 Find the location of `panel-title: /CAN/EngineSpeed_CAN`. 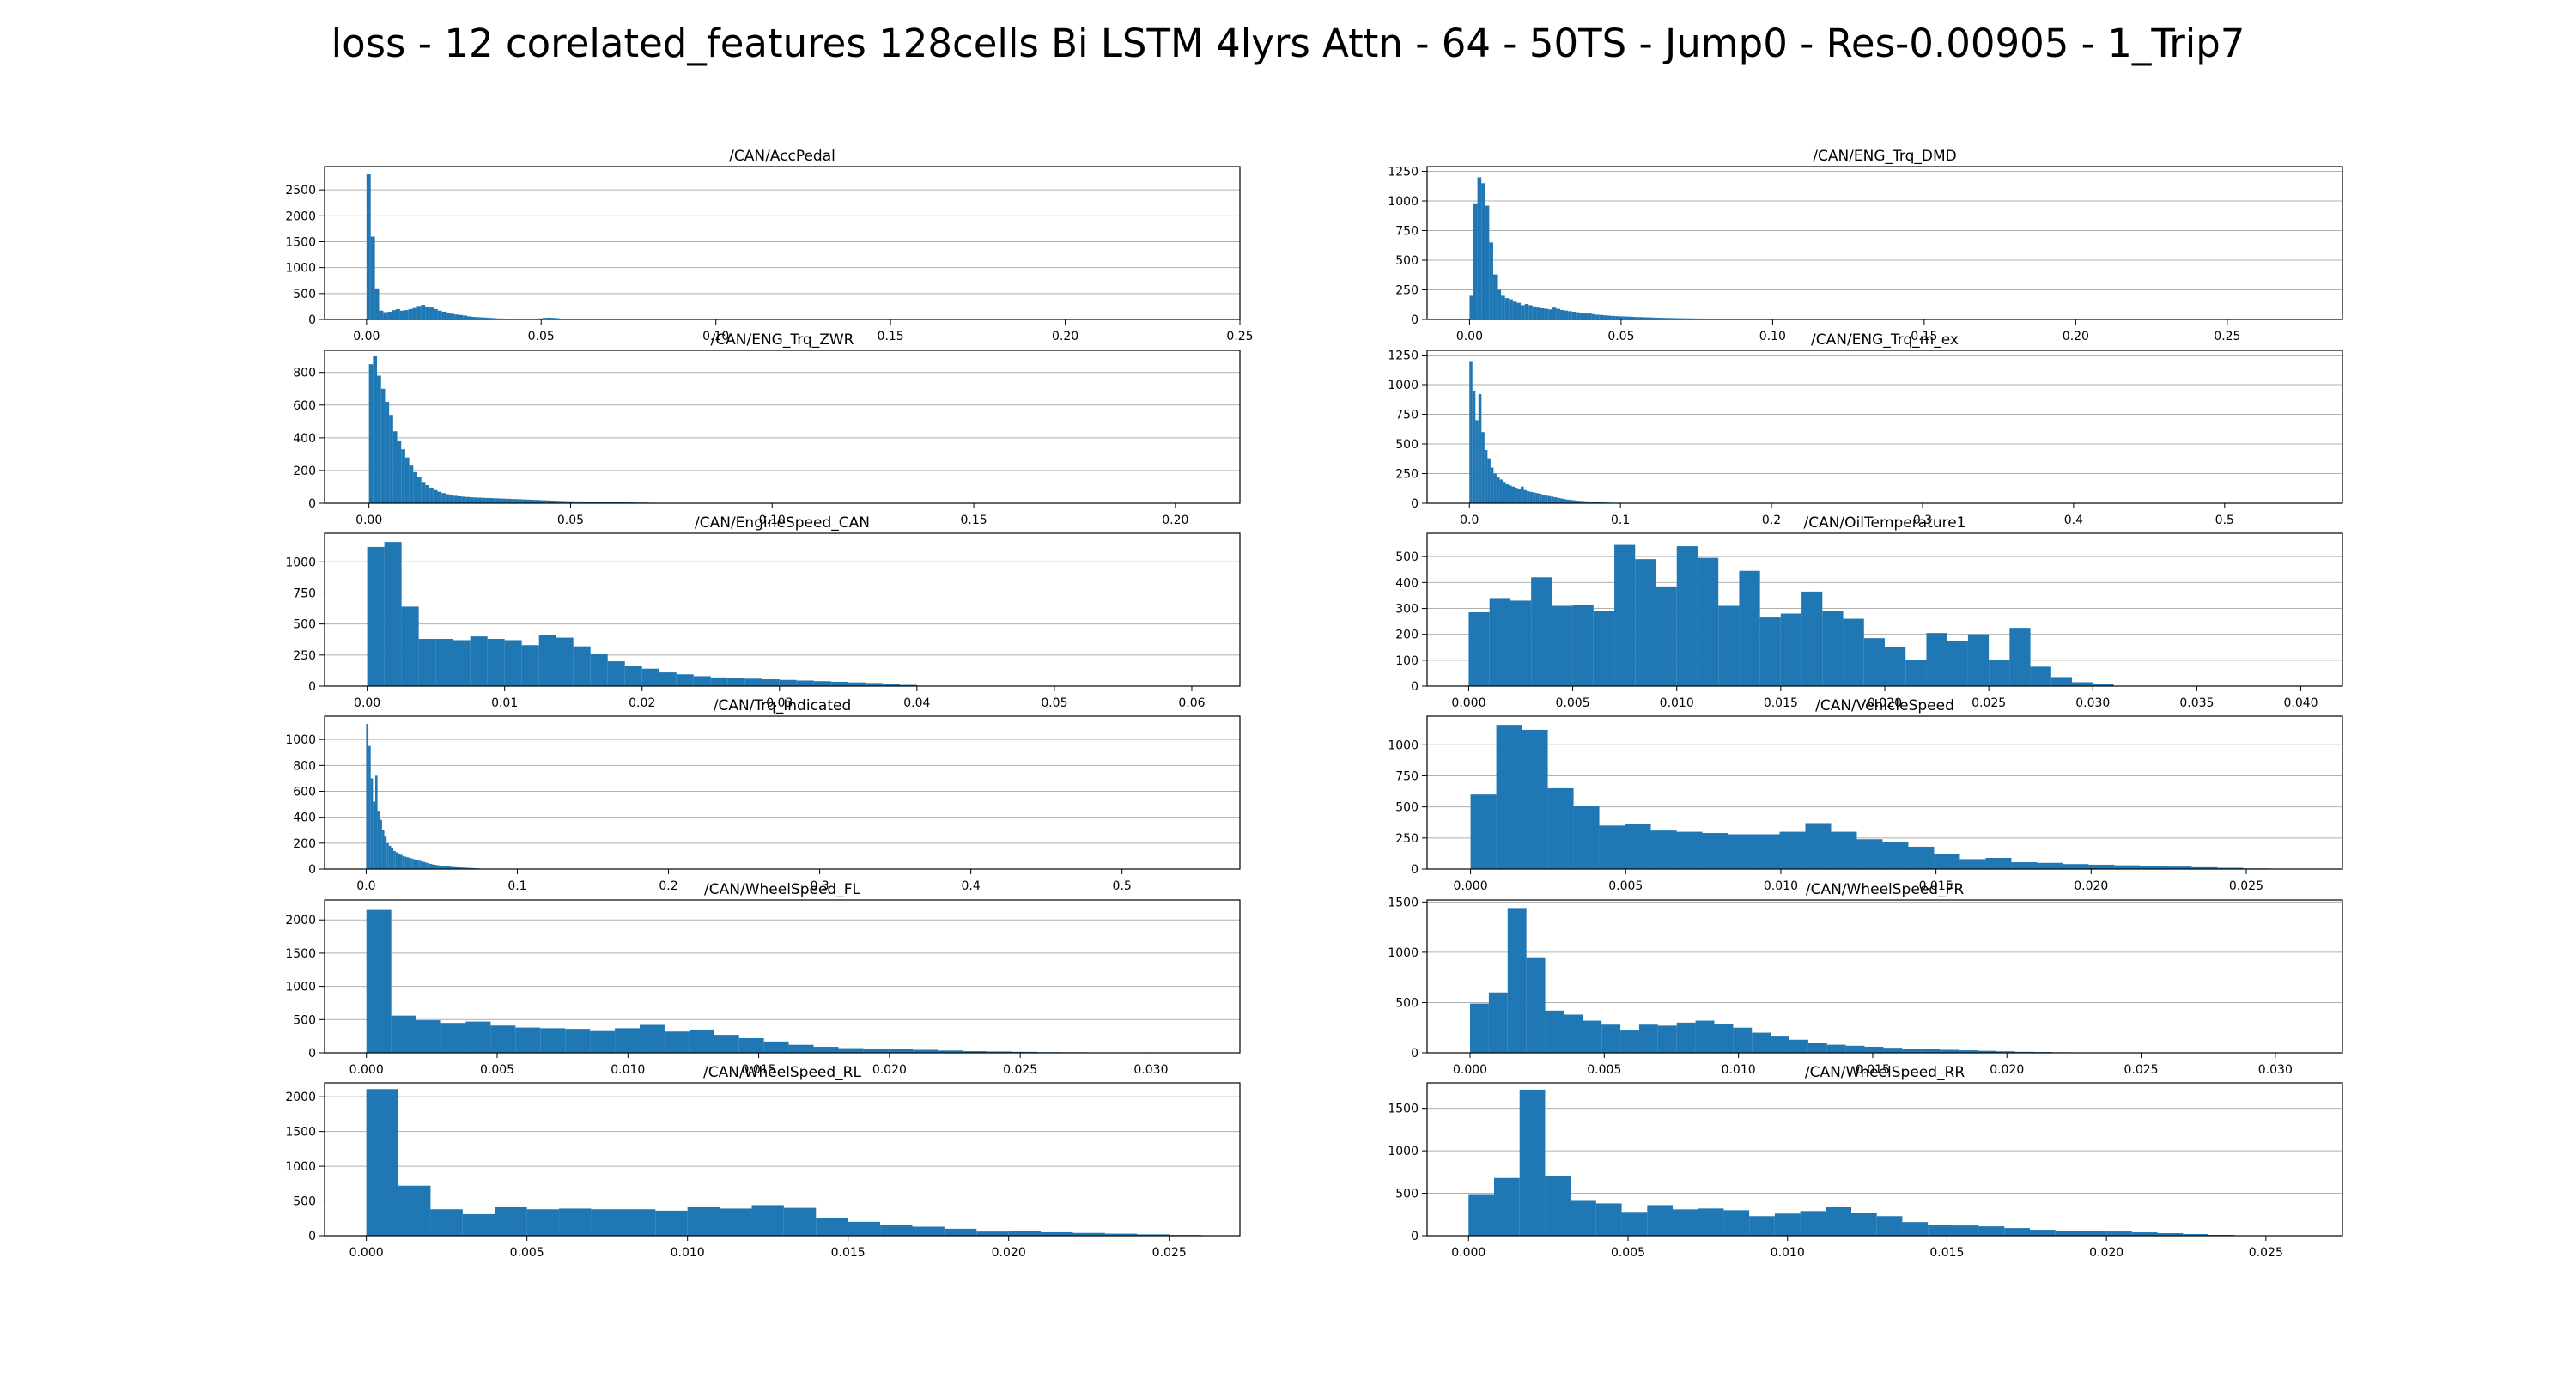

panel-title: /CAN/EngineSpeed_CAN is located at coordinates (782, 523).